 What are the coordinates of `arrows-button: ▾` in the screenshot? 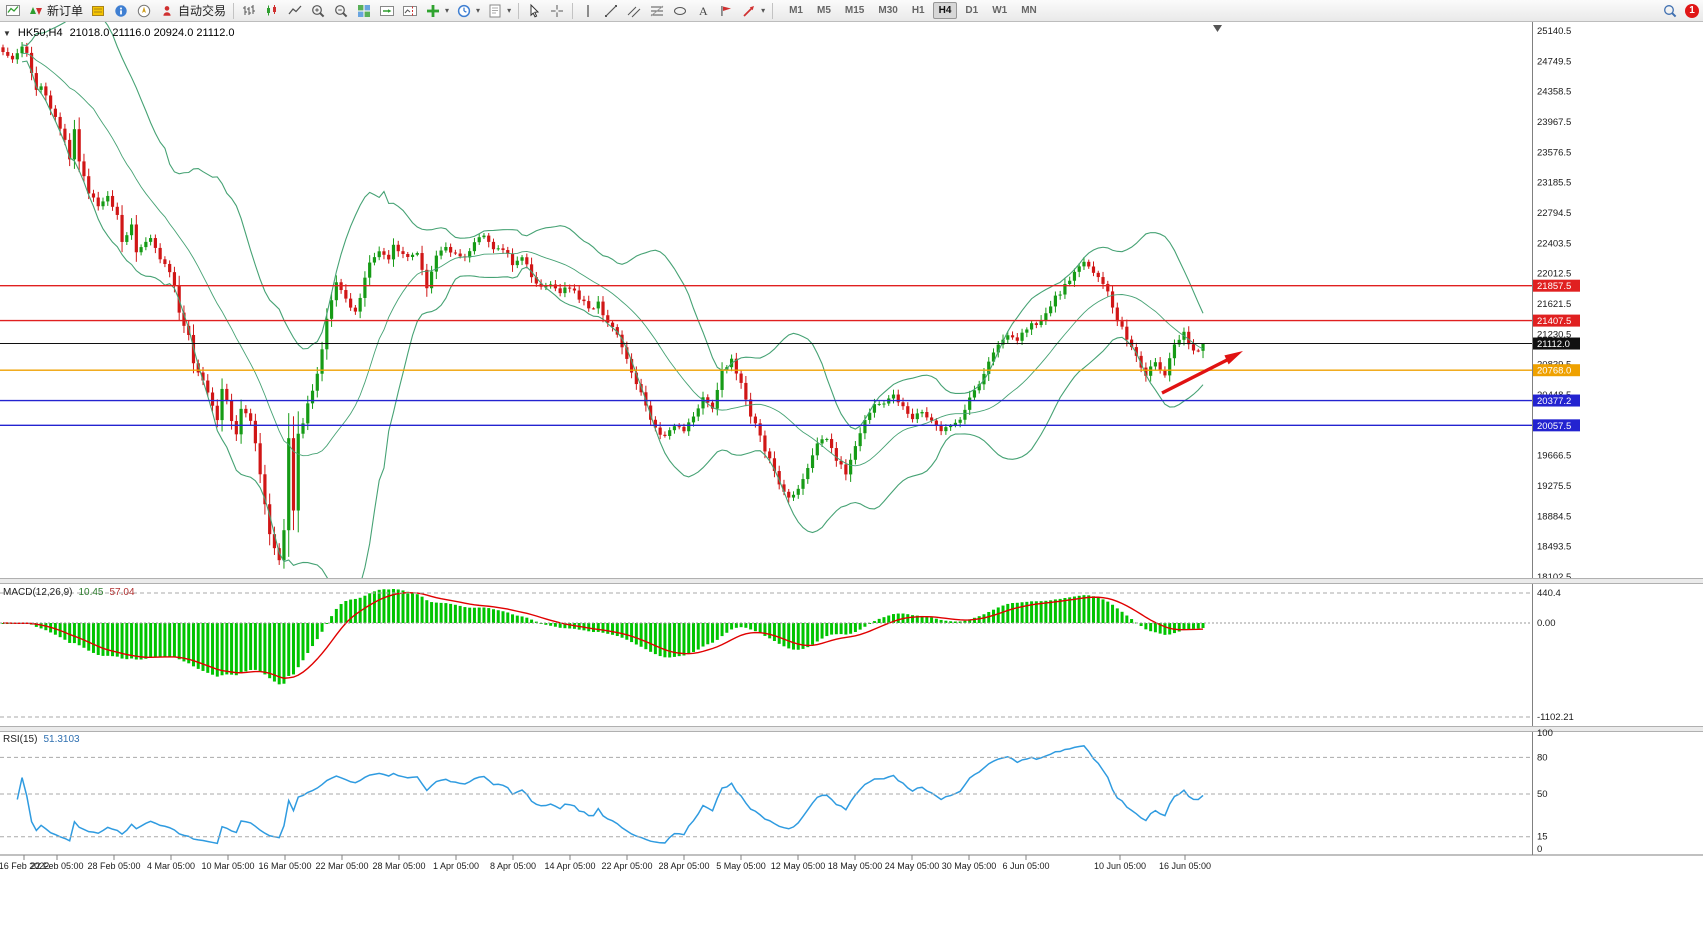 It's located at (753, 11).